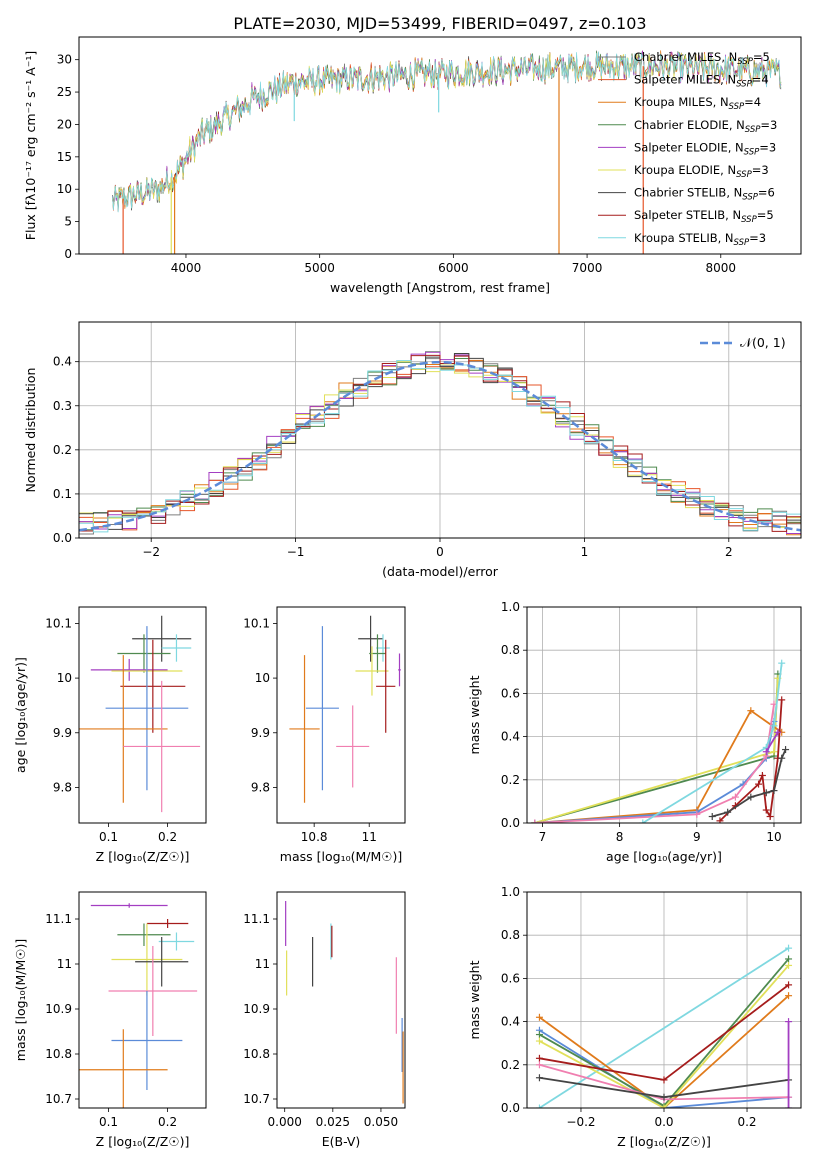 The height and width of the screenshot is (1170, 819). What do you see at coordinates (705, 148) in the screenshot?
I see `legend-entry: Salpeter ELODIE, NSSP=3` at bounding box center [705, 148].